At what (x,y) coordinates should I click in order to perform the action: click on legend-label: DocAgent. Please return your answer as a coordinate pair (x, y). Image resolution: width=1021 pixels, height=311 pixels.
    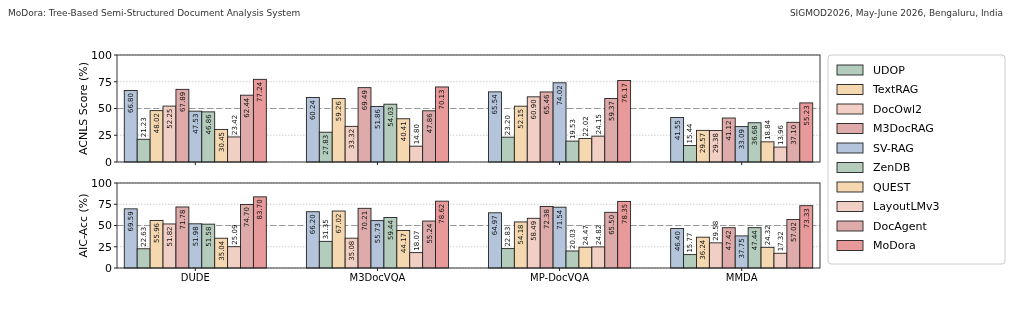
    Looking at the image, I should click on (900, 226).